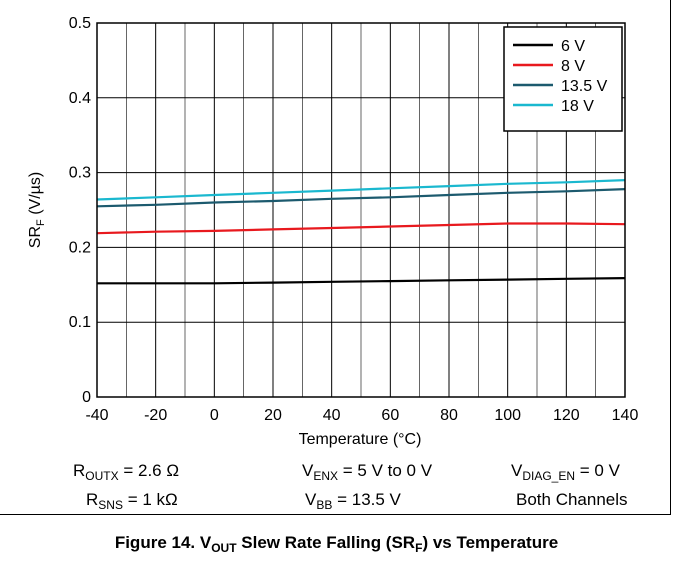  Describe the element at coordinates (573, 66) in the screenshot. I see `legend-label: 8 V` at that location.